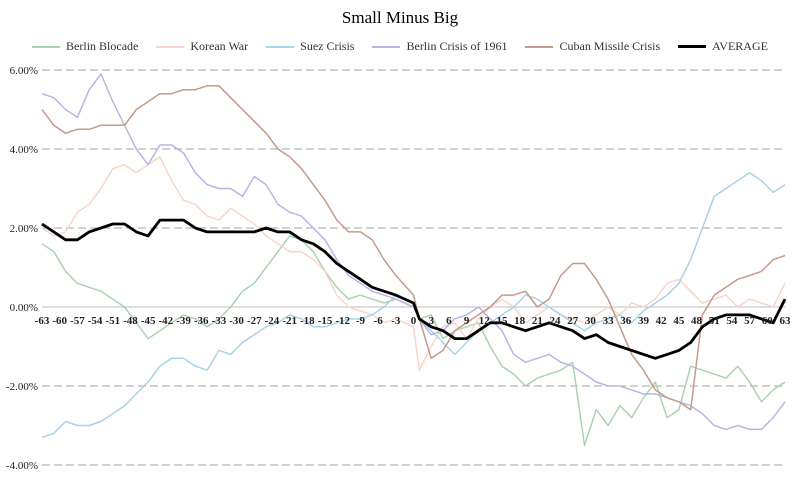 This screenshot has width=800, height=477. What do you see at coordinates (467, 321) in the screenshot?
I see `x-tick-label: 9` at bounding box center [467, 321].